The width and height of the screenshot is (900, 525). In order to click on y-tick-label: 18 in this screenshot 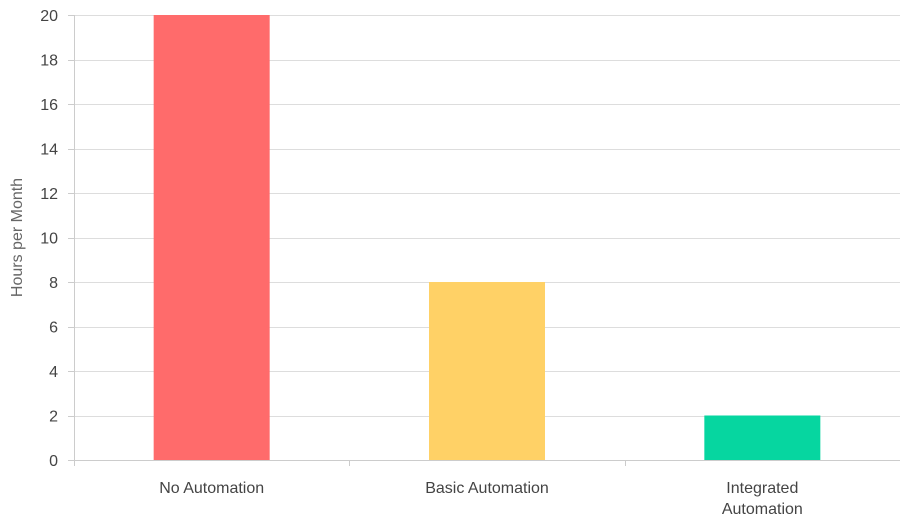, I will do `click(49, 61)`.